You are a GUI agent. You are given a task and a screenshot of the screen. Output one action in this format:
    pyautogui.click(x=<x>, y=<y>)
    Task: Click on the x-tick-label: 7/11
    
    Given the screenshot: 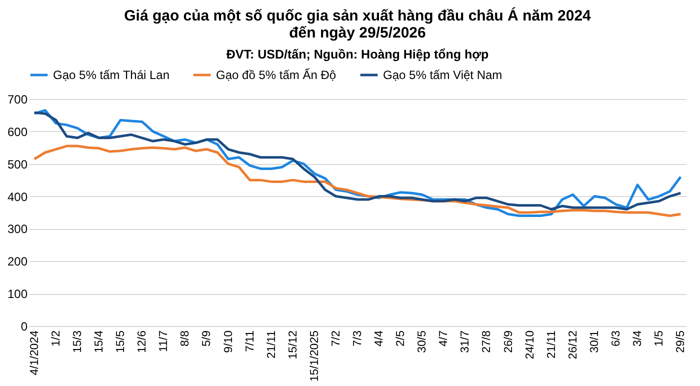 What is the action you would take?
    pyautogui.click(x=250, y=341)
    